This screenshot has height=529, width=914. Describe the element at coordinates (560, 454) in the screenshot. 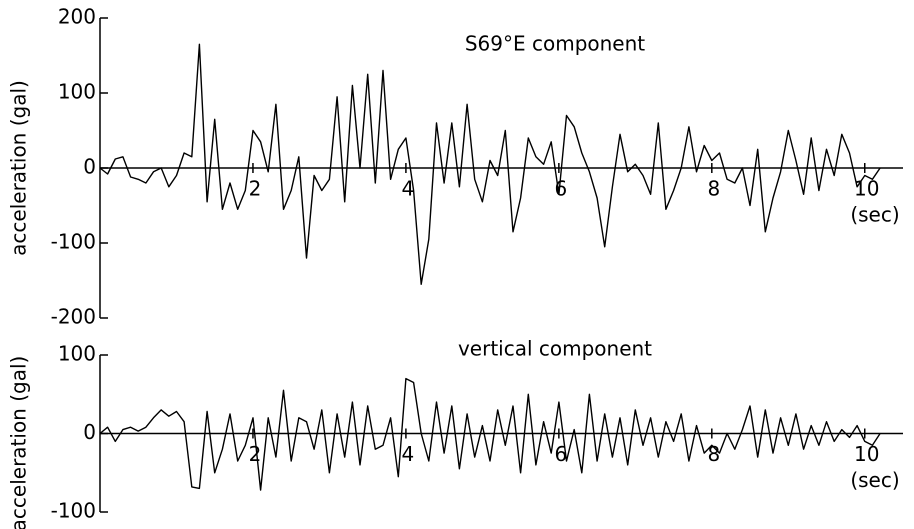

I see `x-tick-label: 6` at that location.